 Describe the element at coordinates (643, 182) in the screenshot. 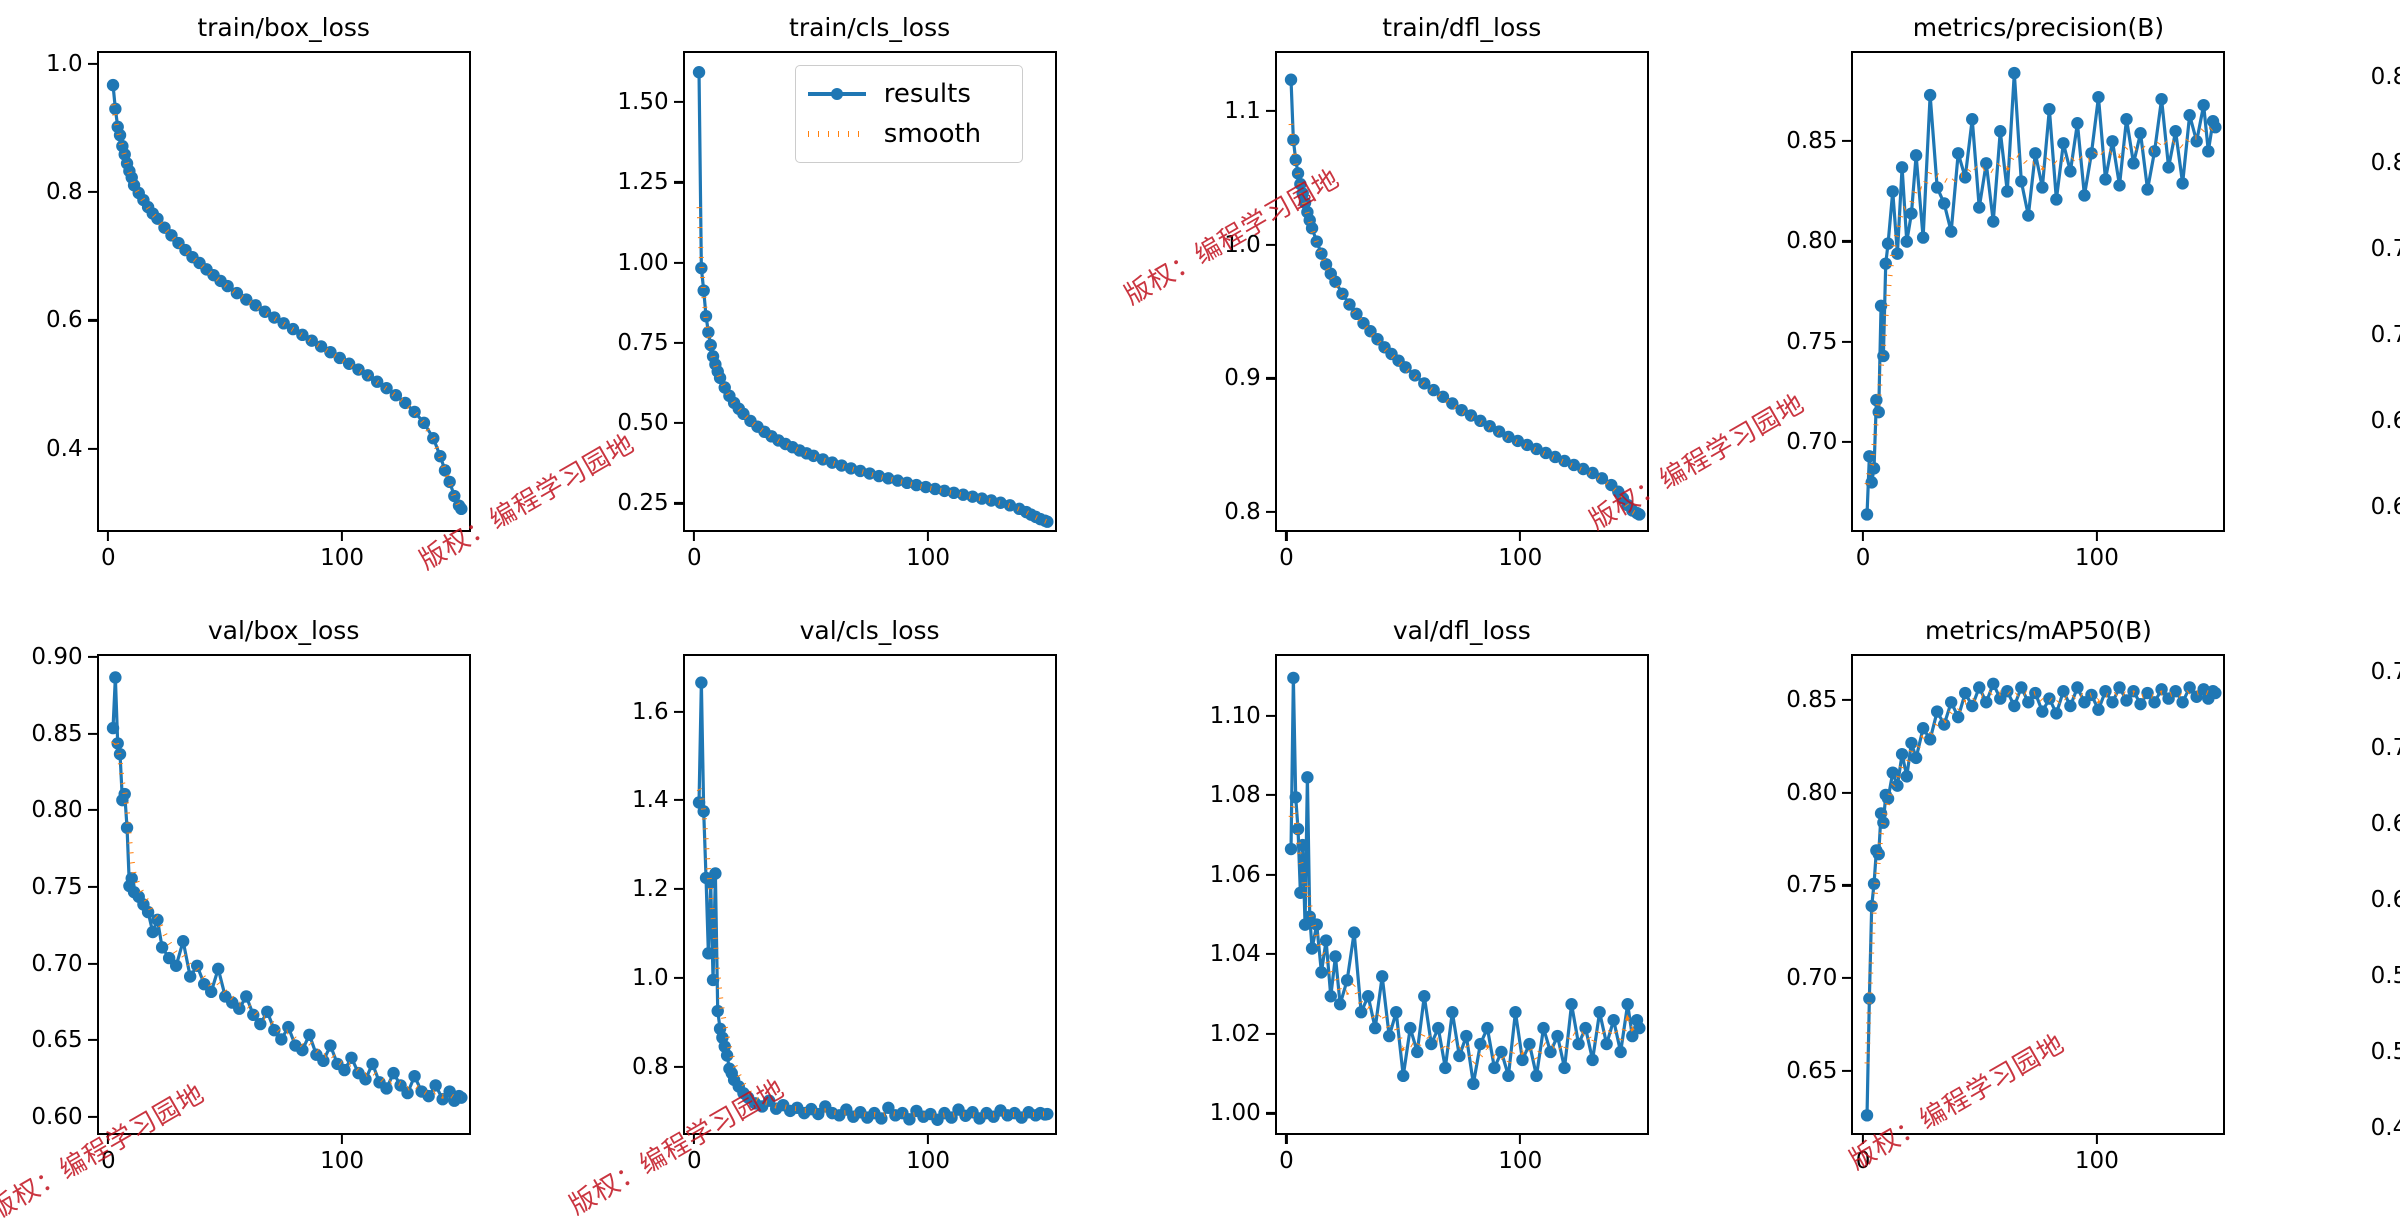

I see `y-tick-label: 1.25` at that location.